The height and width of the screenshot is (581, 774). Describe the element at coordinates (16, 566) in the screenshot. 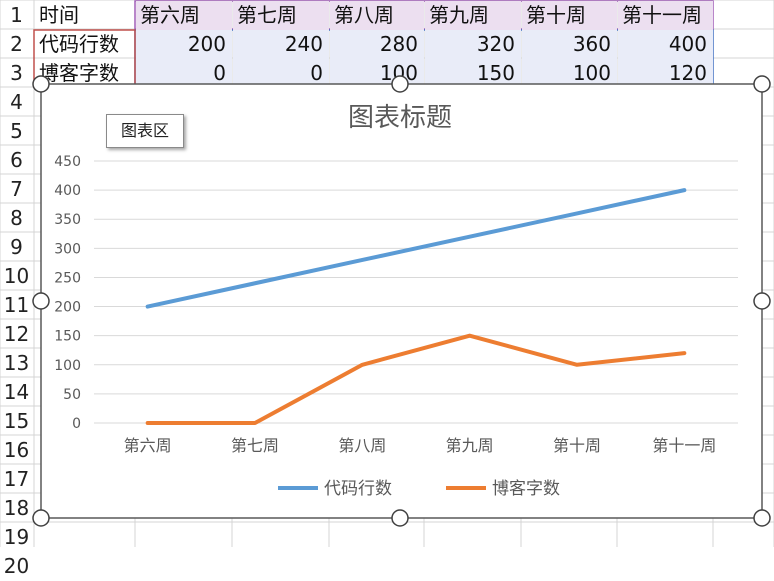

I see `row-number: 20` at that location.